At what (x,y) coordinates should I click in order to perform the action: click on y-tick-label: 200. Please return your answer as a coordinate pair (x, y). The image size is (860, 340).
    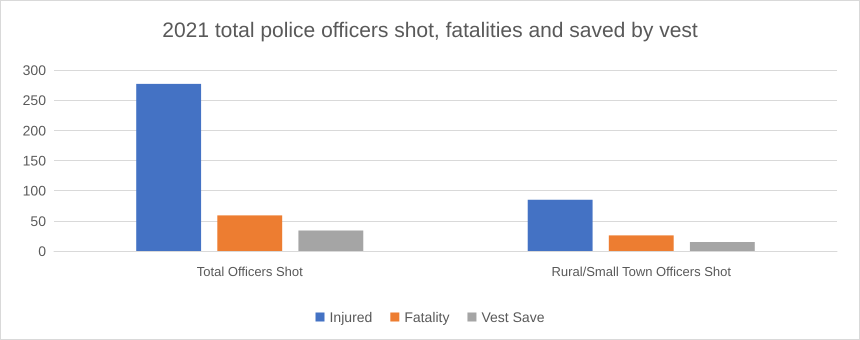
    Looking at the image, I should click on (34, 130).